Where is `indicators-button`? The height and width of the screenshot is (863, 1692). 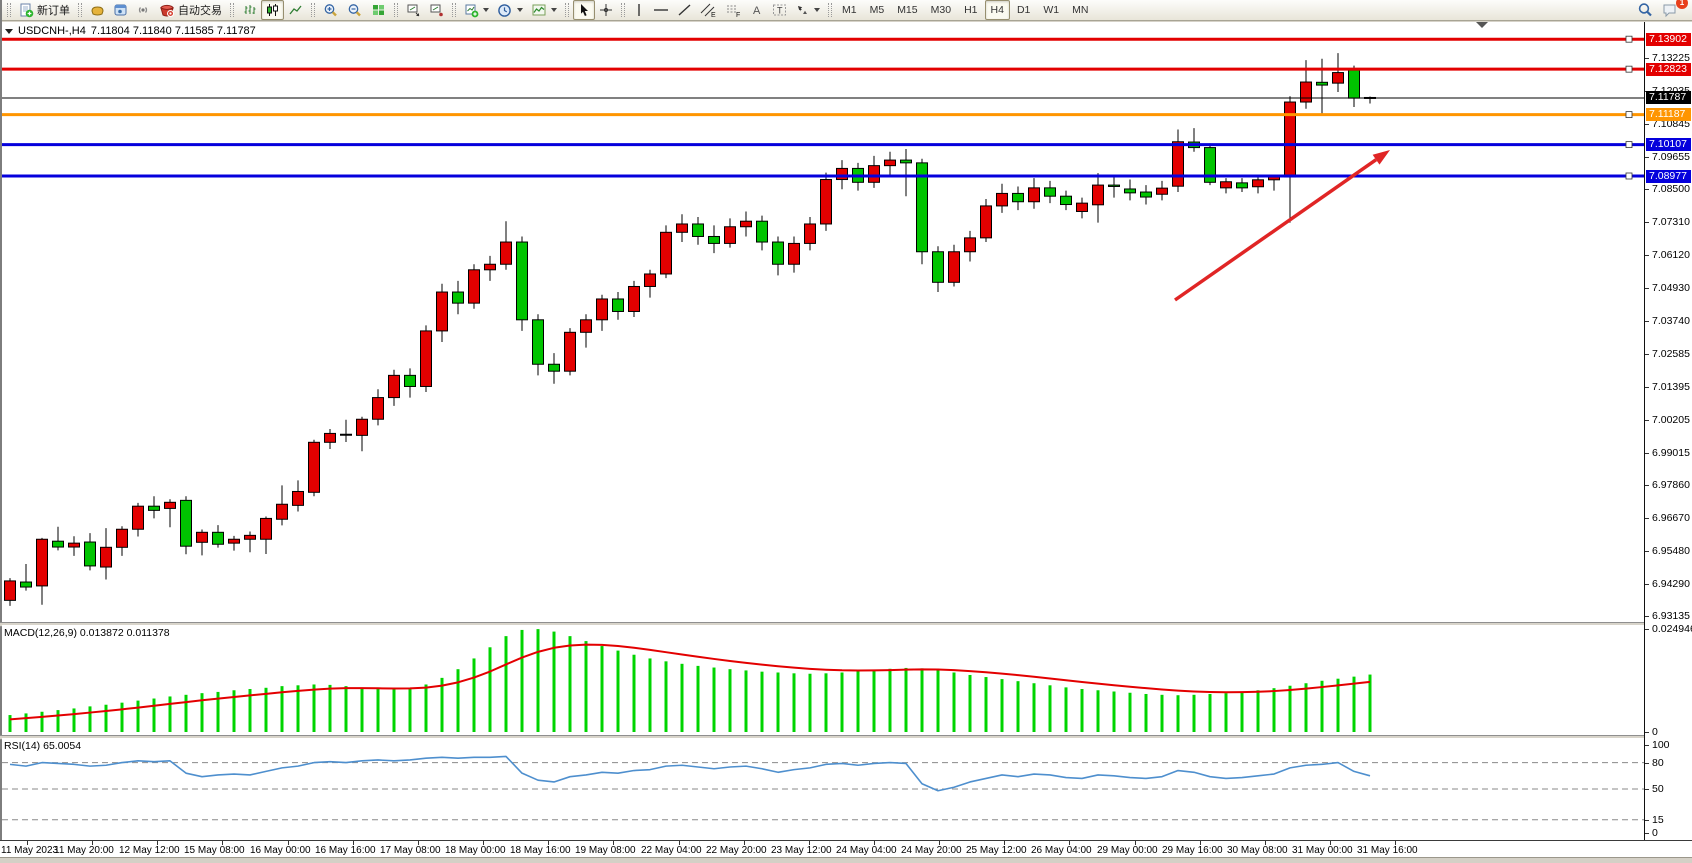 indicators-button is located at coordinates (544, 10).